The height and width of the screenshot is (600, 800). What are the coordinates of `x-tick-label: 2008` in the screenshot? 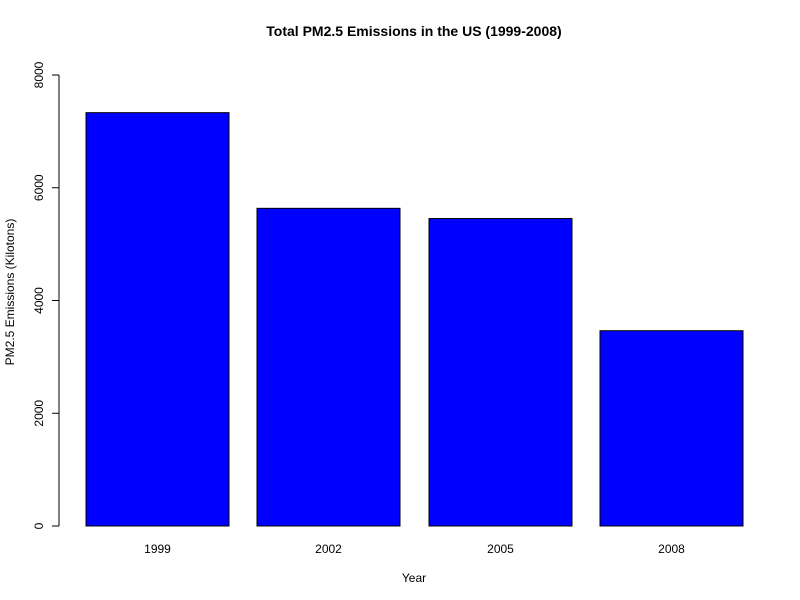 It's located at (671, 549).